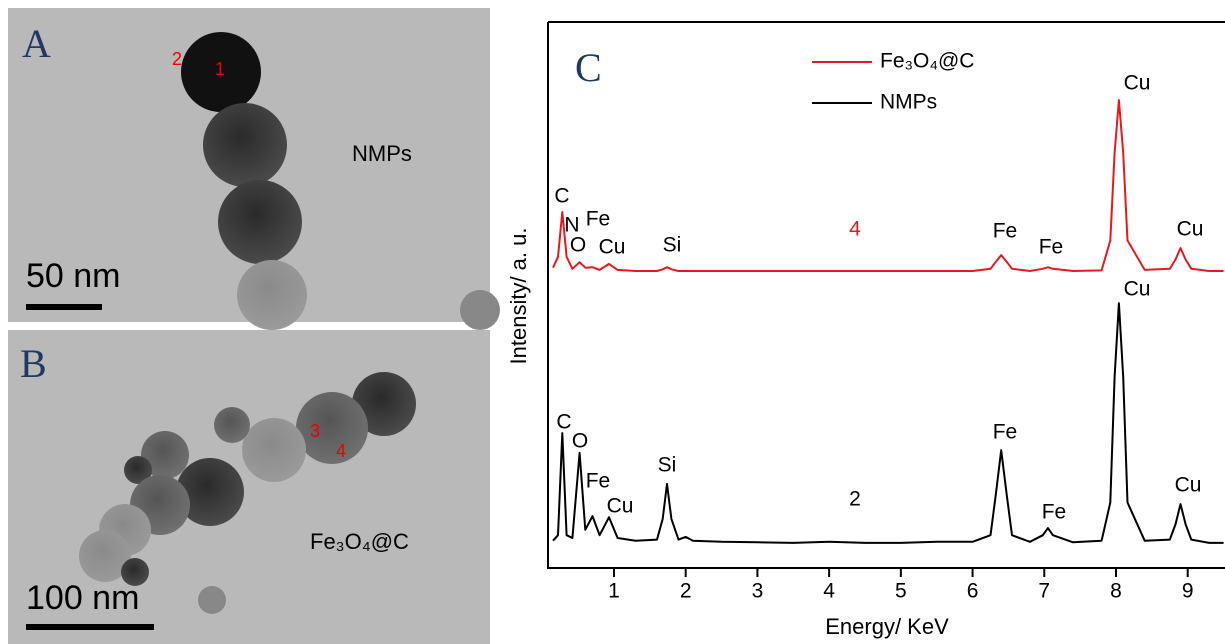 This screenshot has width=1225, height=644. What do you see at coordinates (382, 153) in the screenshot?
I see `sample-label: NMPs` at bounding box center [382, 153].